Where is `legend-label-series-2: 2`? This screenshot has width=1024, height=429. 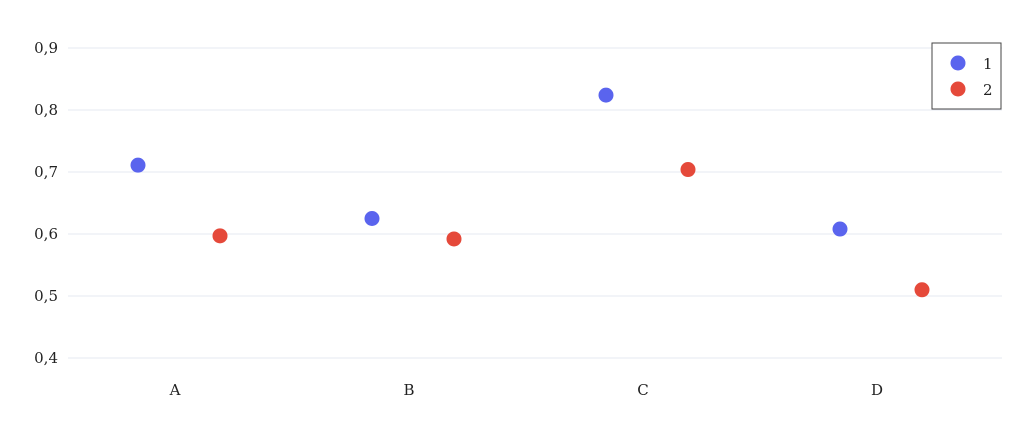 legend-label-series-2: 2 is located at coordinates (988, 90).